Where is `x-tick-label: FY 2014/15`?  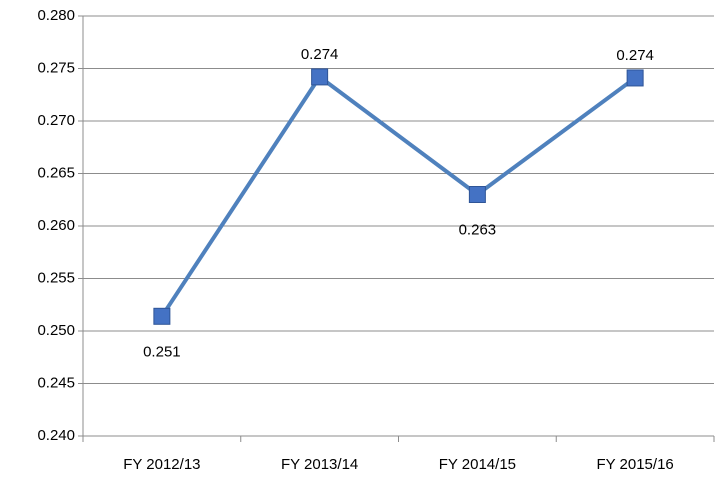
x-tick-label: FY 2014/15 is located at coordinates (477, 464).